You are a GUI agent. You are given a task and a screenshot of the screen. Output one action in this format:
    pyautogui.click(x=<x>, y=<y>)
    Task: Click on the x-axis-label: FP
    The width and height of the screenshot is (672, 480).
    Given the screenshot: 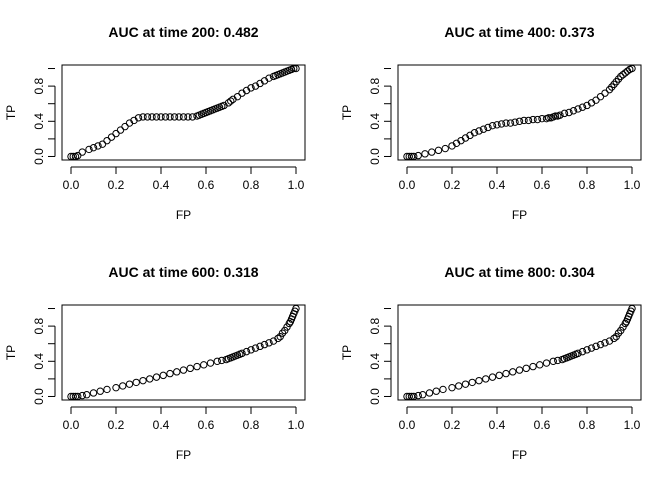 What is the action you would take?
    pyautogui.click(x=519, y=215)
    